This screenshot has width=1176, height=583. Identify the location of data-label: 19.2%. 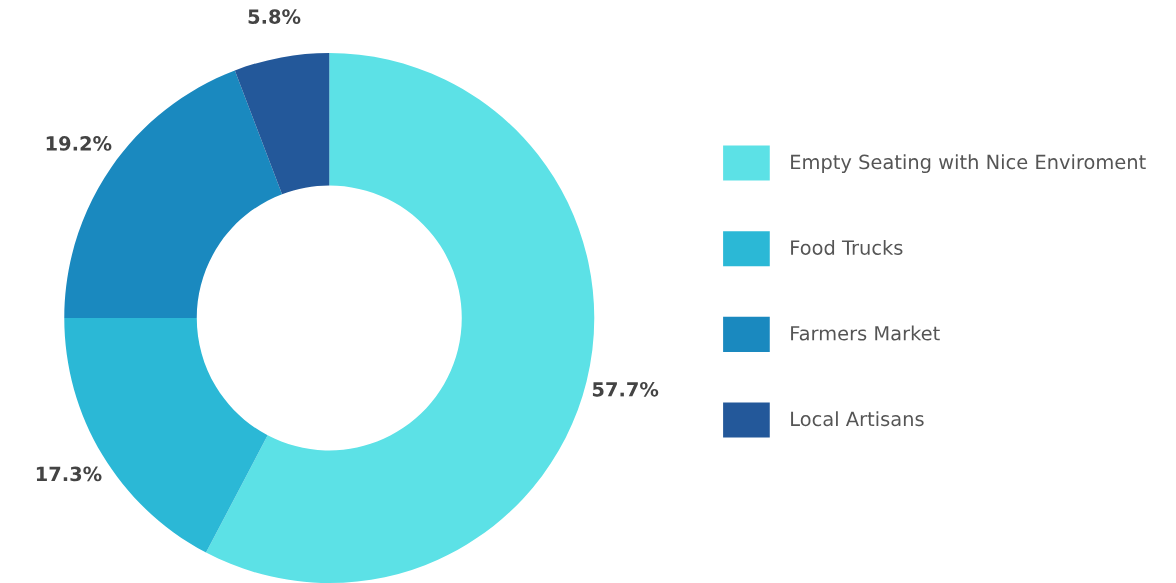
(79, 143).